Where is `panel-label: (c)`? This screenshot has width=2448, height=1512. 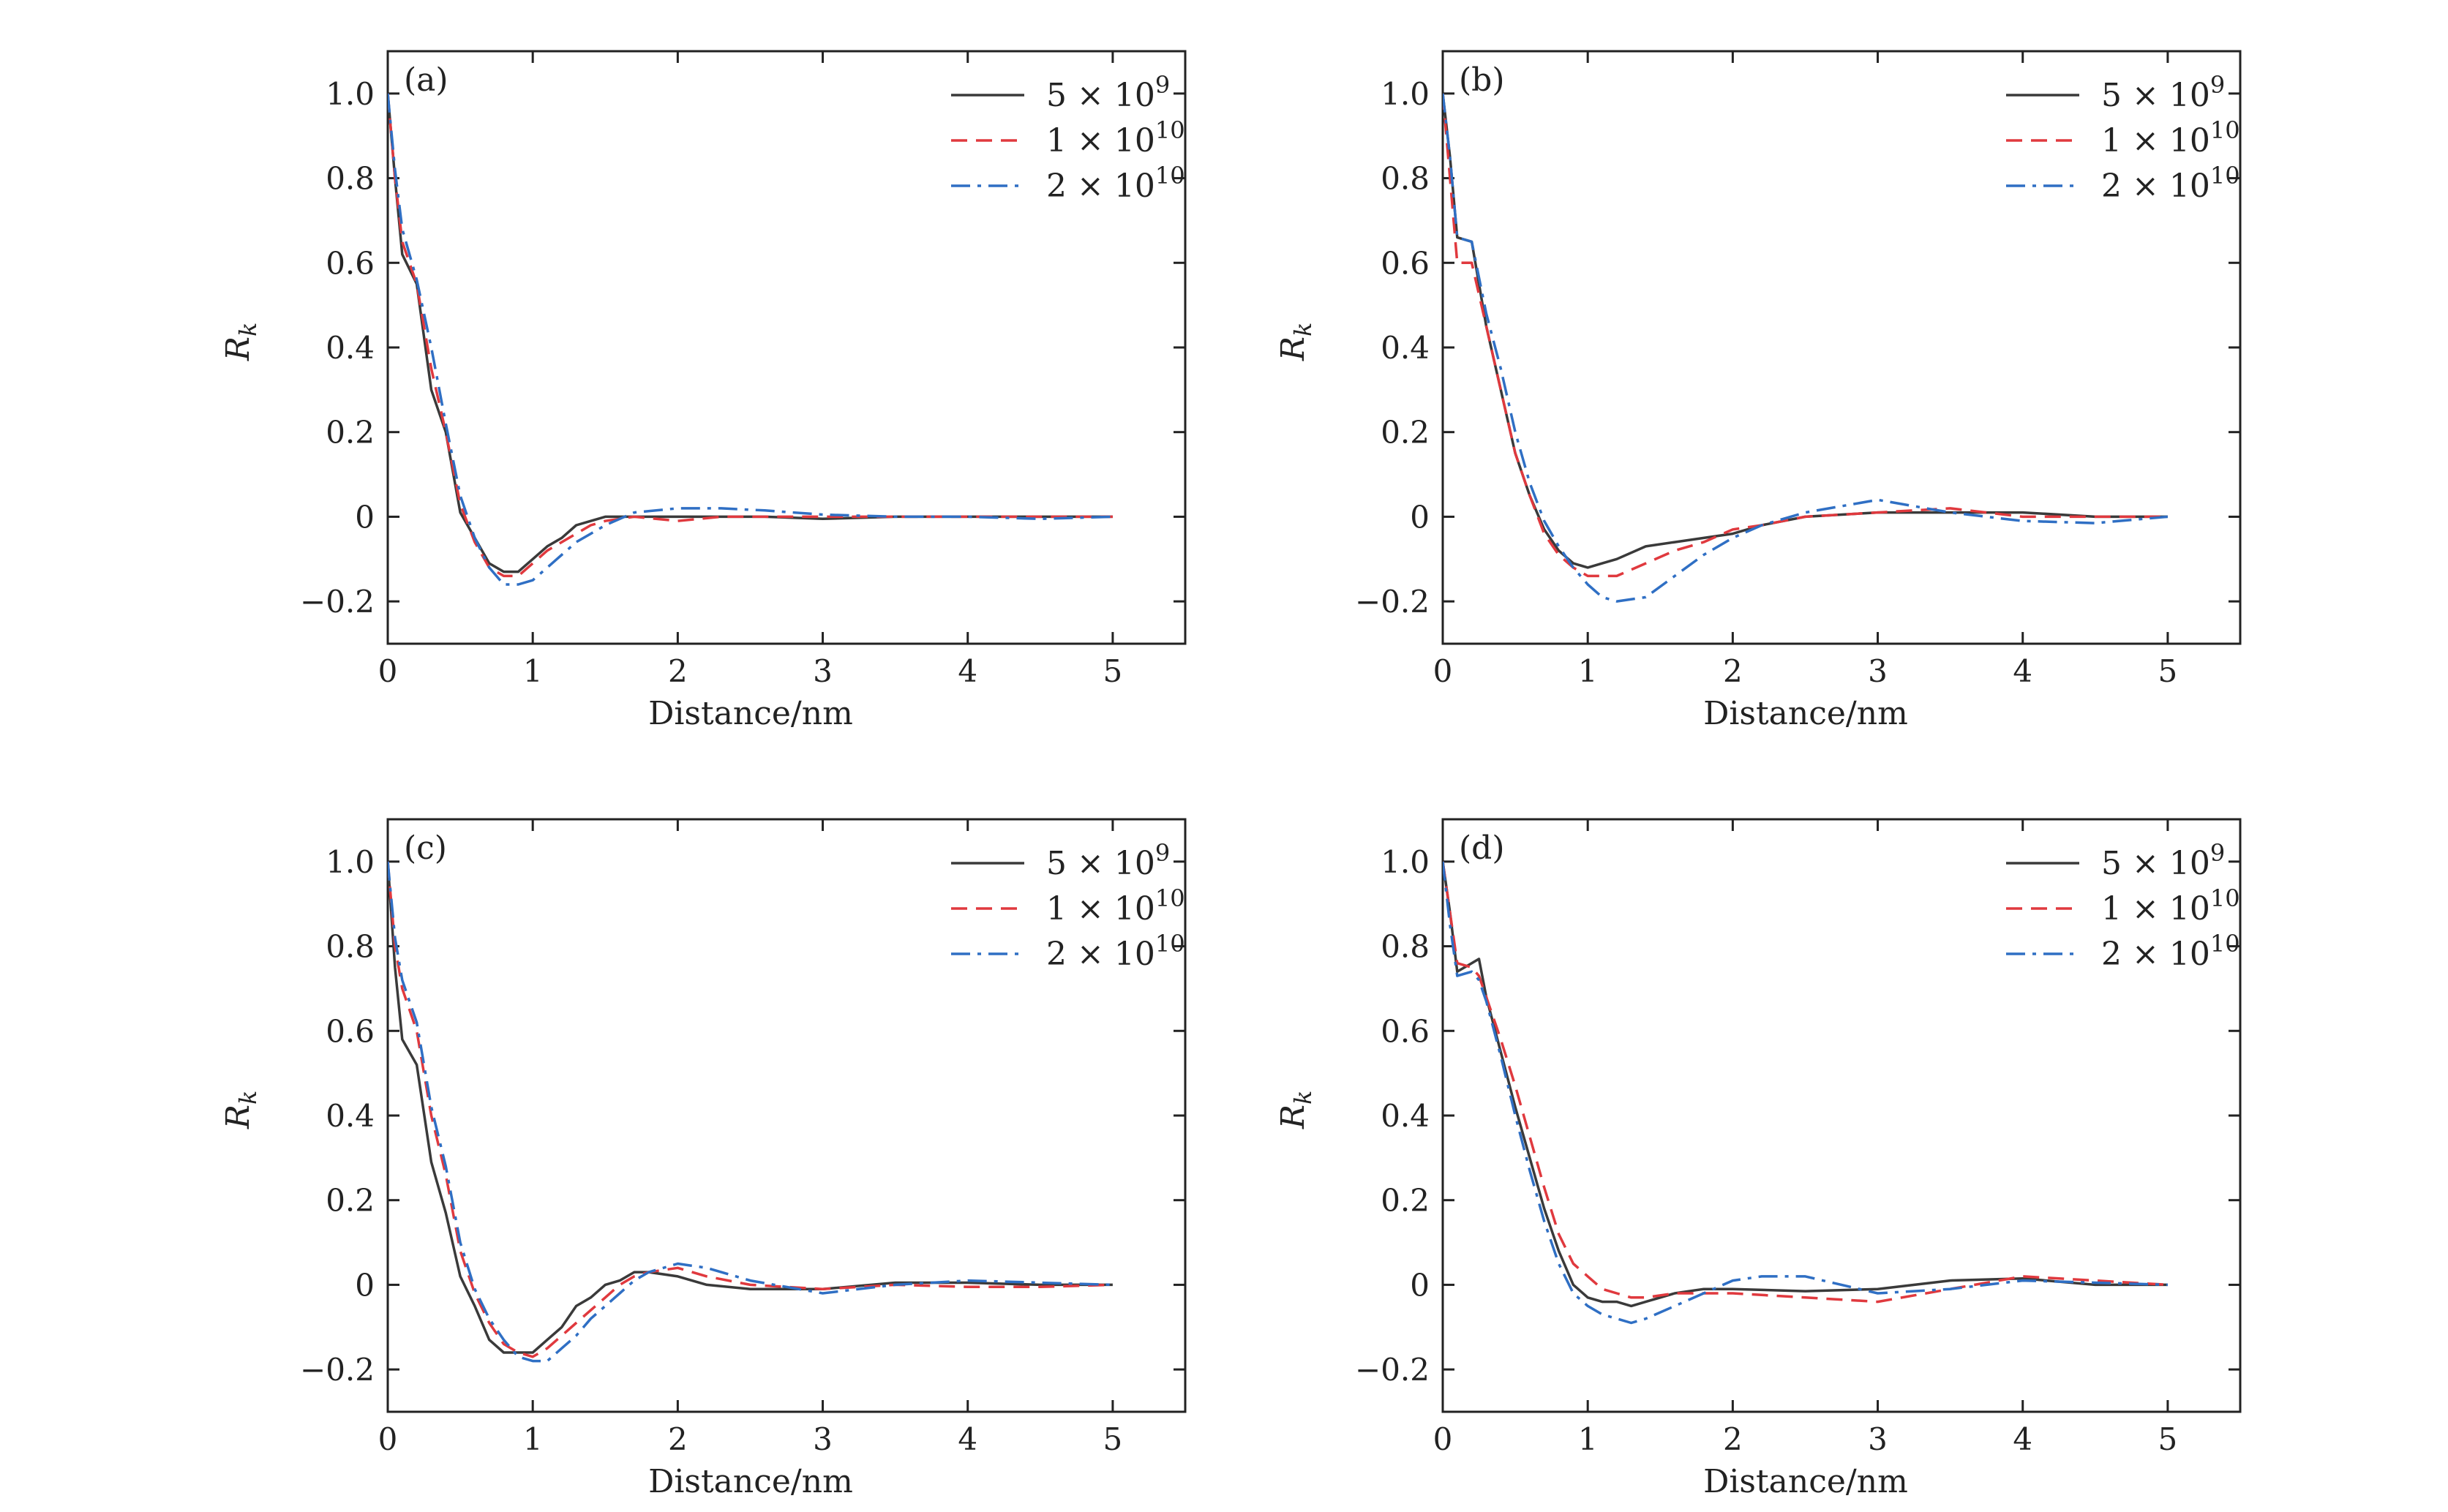 panel-label: (c) is located at coordinates (425, 848).